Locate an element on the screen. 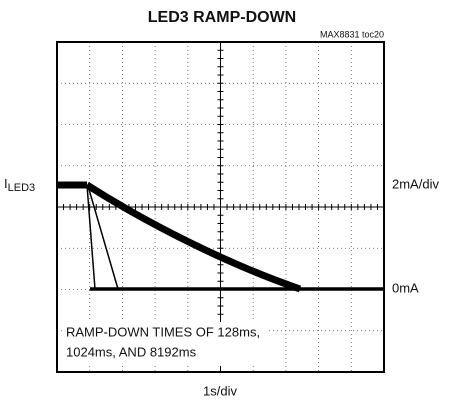 The width and height of the screenshot is (453, 408). title: LED3 RAMP-DOWN is located at coordinates (222, 17).